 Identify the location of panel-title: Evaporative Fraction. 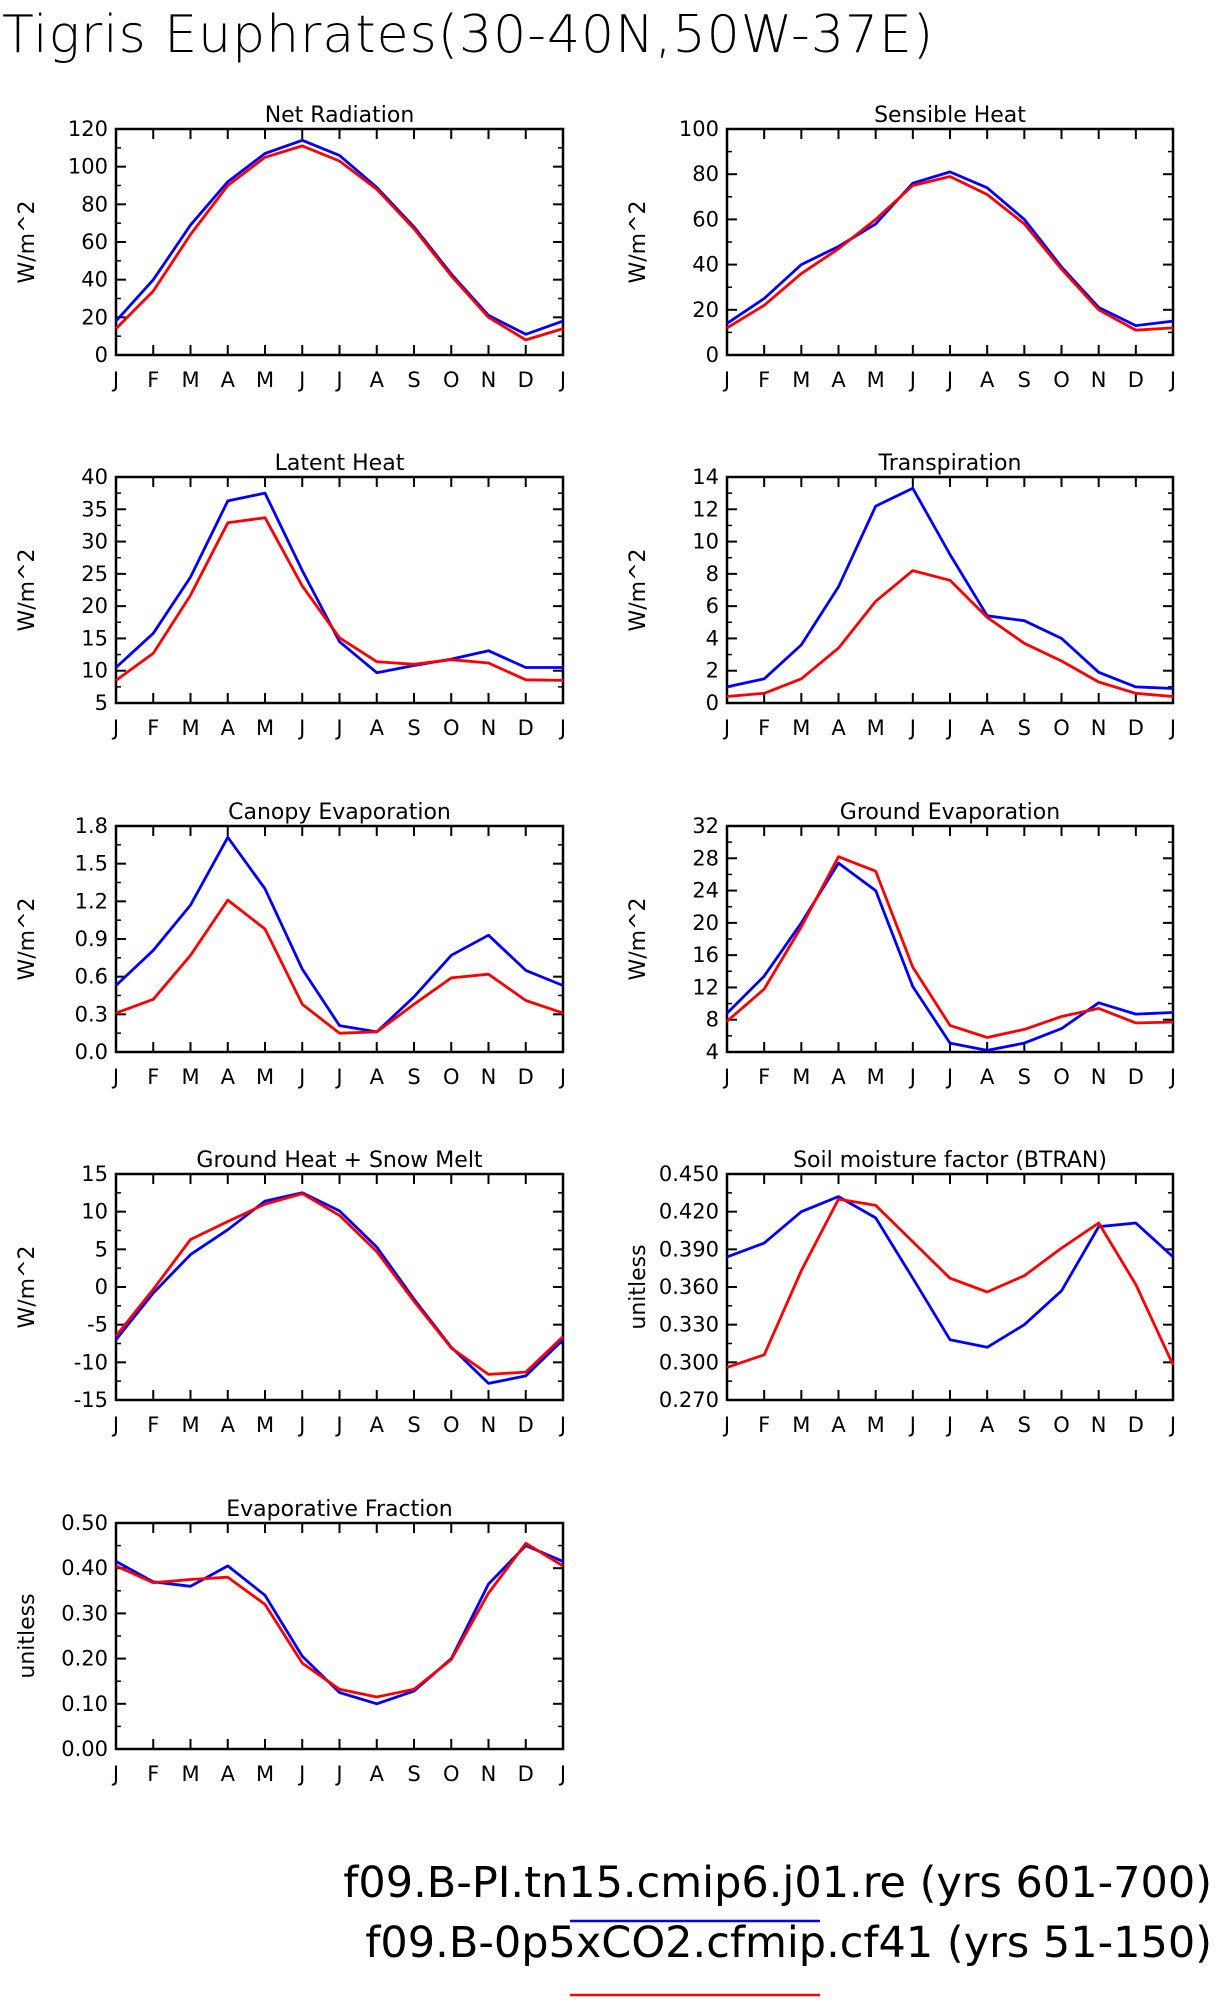
(339, 1509).